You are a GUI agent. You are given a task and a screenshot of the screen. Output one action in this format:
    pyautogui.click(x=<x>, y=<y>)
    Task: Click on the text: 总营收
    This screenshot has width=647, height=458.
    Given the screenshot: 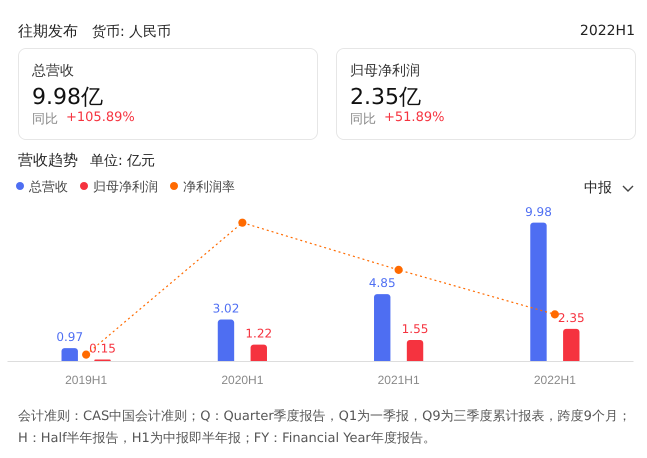 What is the action you would take?
    pyautogui.click(x=53, y=71)
    